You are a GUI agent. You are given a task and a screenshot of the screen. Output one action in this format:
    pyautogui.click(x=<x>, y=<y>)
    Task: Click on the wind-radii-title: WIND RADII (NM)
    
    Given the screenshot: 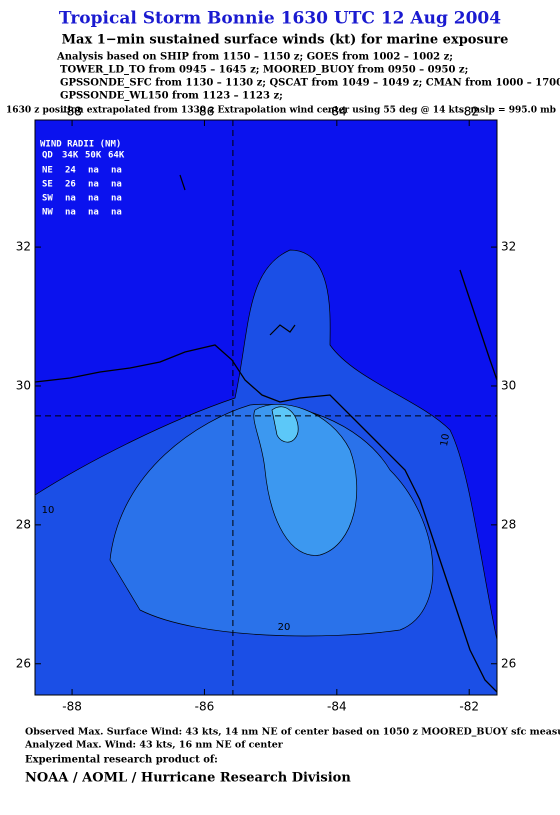 What is the action you would take?
    pyautogui.click(x=80, y=145)
    